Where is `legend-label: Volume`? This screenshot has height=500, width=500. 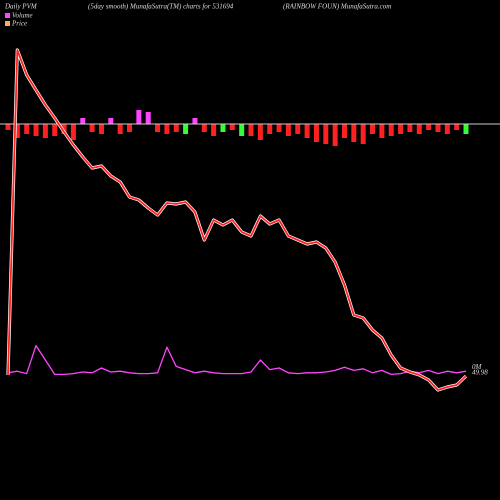
legend-label: Volume is located at coordinates (22, 16).